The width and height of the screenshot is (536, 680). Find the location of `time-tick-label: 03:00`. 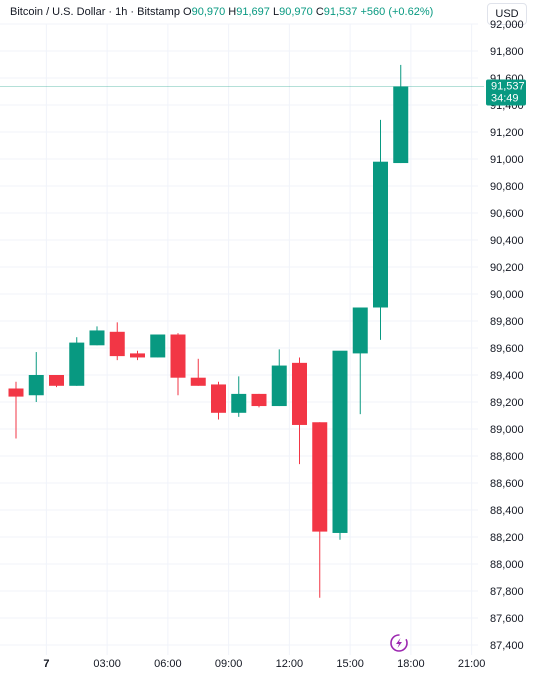

time-tick-label: 03:00 is located at coordinates (107, 664).